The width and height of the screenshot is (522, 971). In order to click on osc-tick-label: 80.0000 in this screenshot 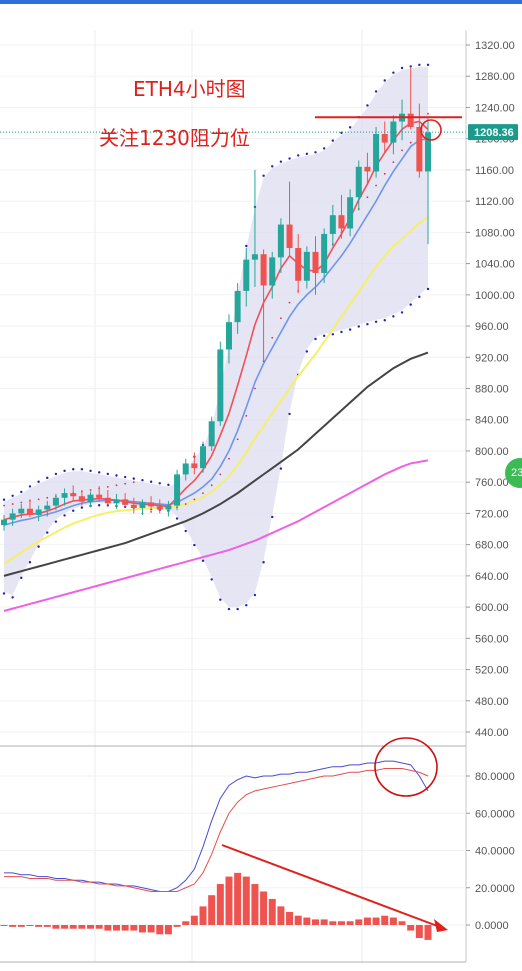, I will do `click(495, 777)`.